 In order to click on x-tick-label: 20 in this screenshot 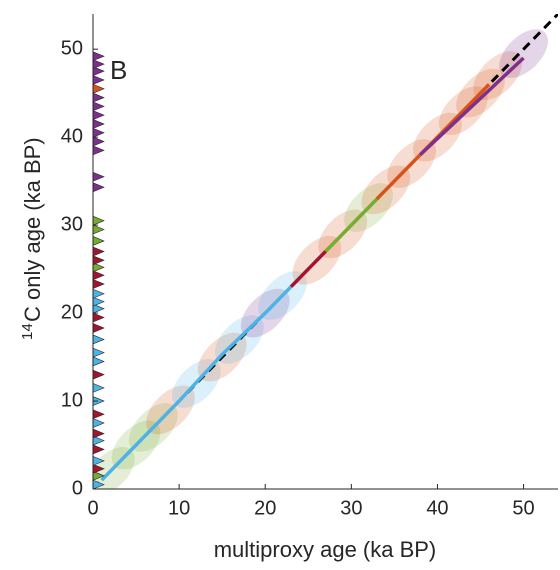, I will do `click(265, 508)`.